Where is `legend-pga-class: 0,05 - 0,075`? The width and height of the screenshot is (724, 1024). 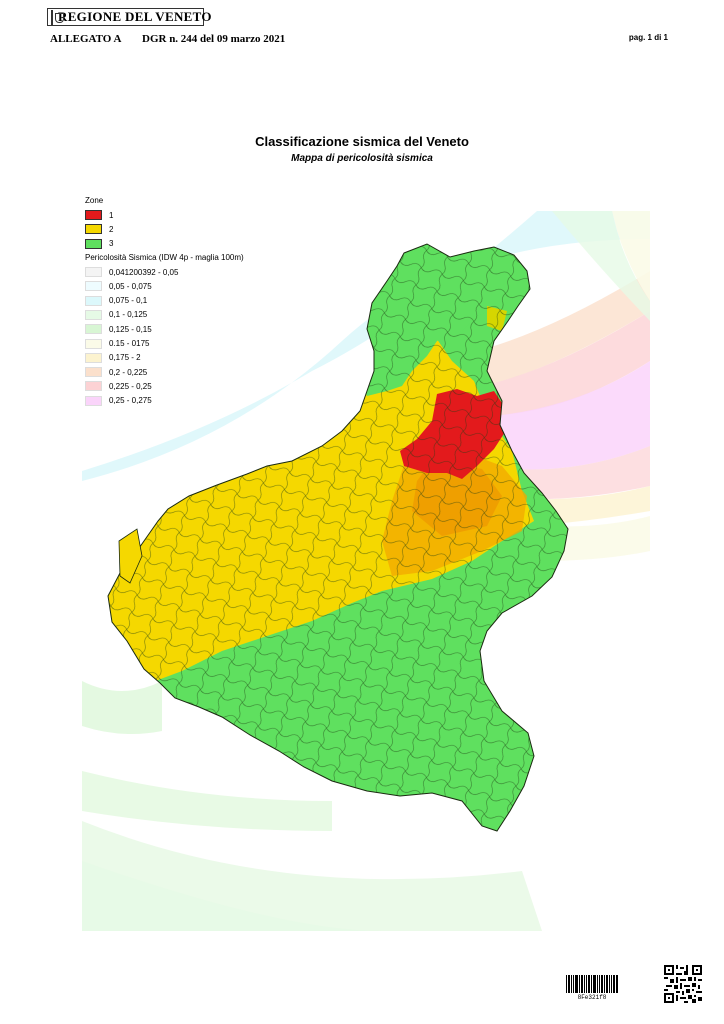 legend-pga-class: 0,05 - 0,075 is located at coordinates (164, 286).